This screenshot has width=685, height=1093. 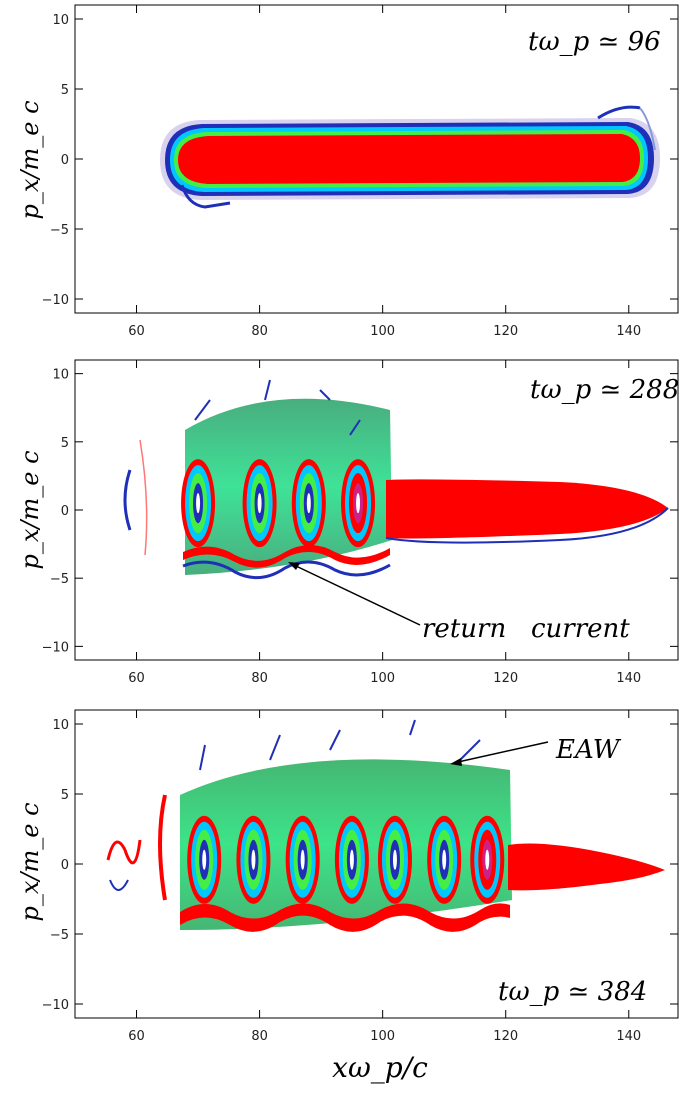 What do you see at coordinates (380, 1067) in the screenshot?
I see `xlabel: xω_p/c` at bounding box center [380, 1067].